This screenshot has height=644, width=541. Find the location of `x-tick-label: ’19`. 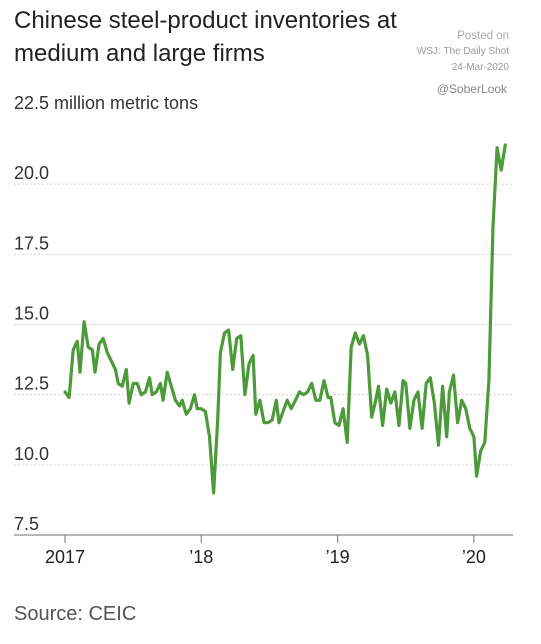

x-tick-label: ’19 is located at coordinates (338, 557).